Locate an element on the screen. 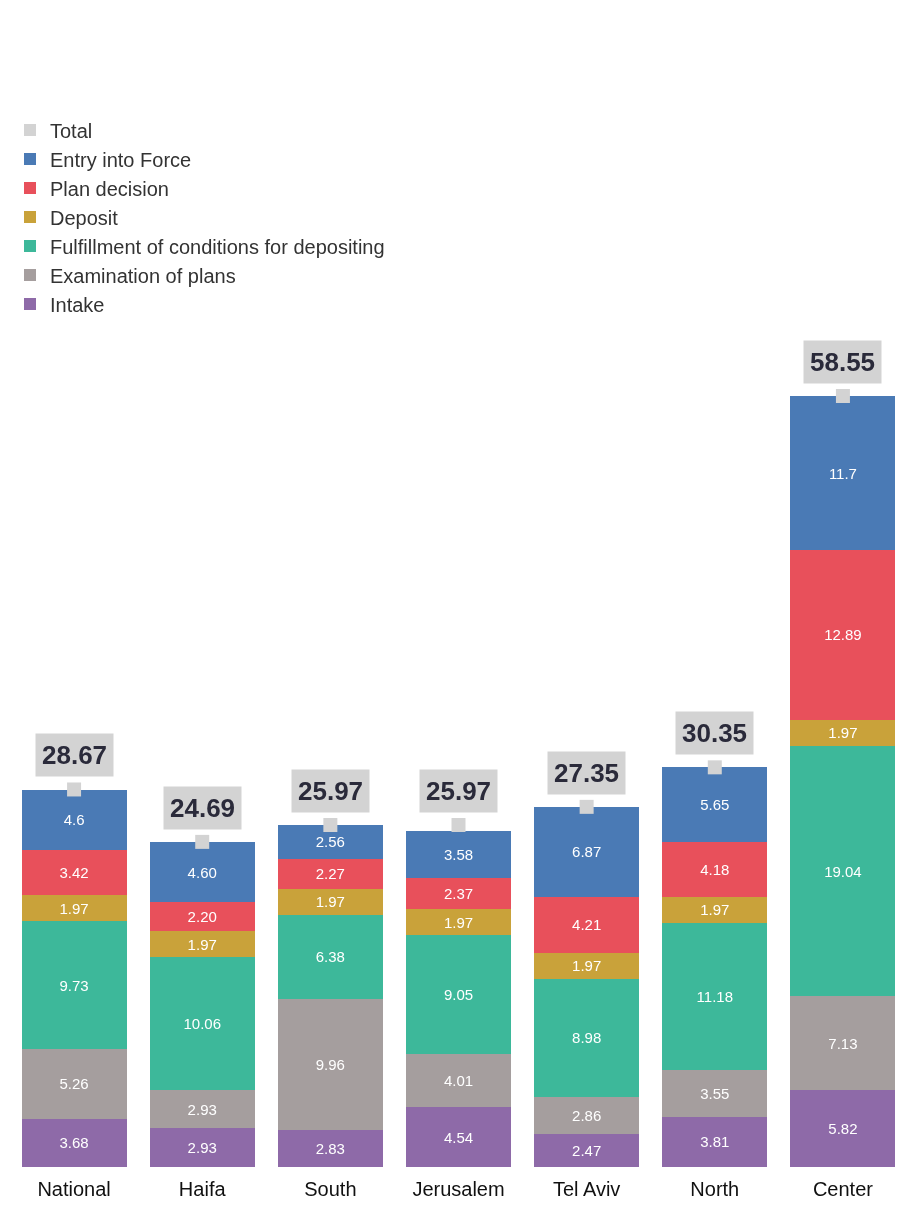  legend-label: Fulfillment of conditions for depositing is located at coordinates (217, 246).